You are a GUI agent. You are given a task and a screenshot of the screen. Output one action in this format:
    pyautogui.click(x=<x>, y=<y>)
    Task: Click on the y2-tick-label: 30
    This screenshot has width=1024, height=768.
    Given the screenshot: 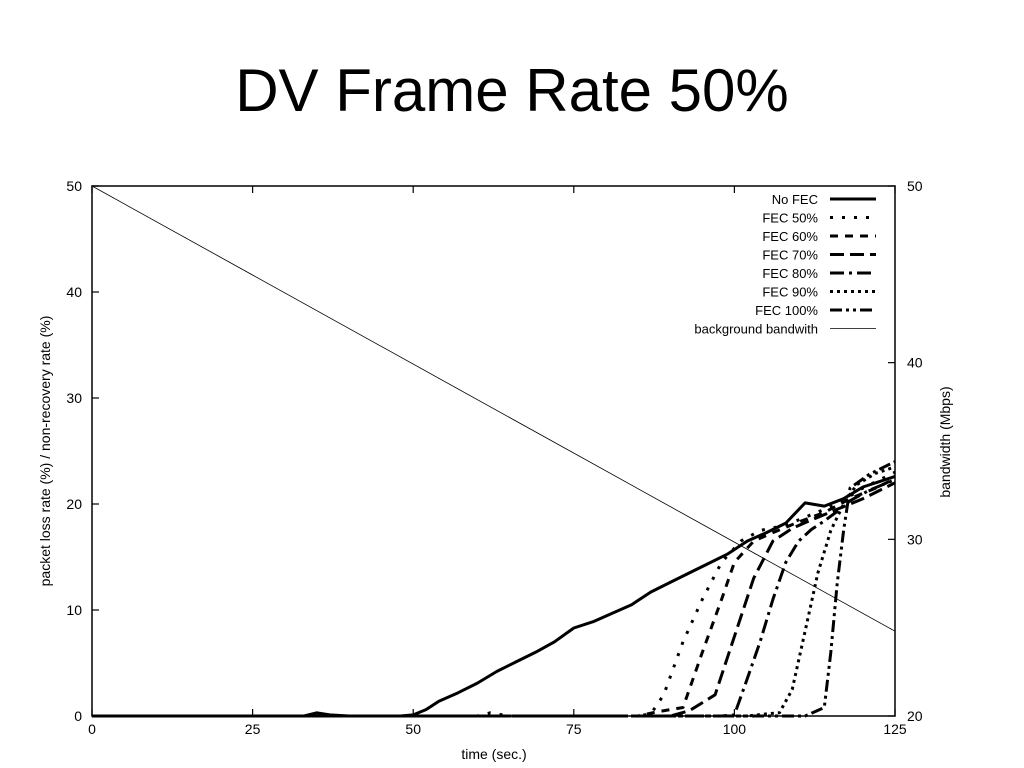 What is the action you would take?
    pyautogui.click(x=915, y=539)
    